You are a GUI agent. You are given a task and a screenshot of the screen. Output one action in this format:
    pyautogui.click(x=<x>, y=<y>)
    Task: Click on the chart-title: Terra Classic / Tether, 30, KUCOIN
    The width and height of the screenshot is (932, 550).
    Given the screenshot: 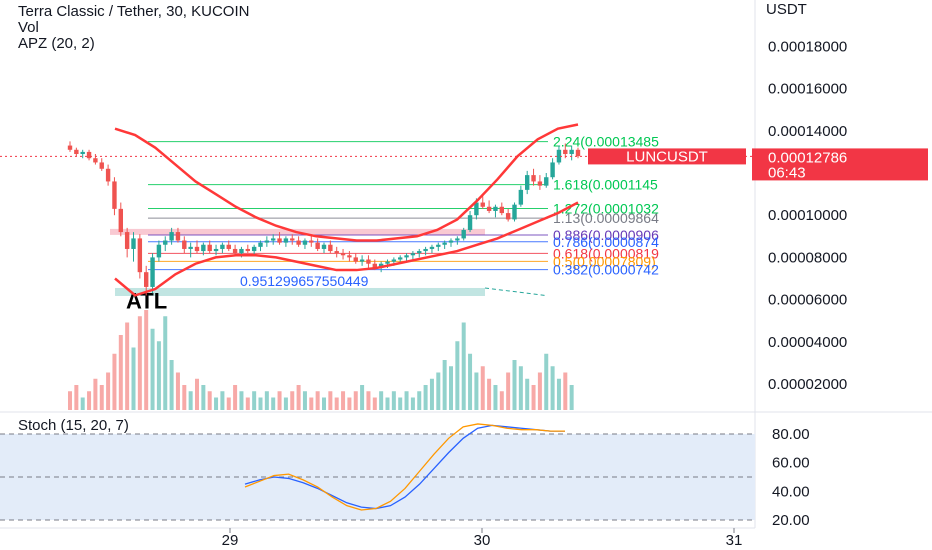 What is the action you would take?
    pyautogui.click(x=134, y=11)
    